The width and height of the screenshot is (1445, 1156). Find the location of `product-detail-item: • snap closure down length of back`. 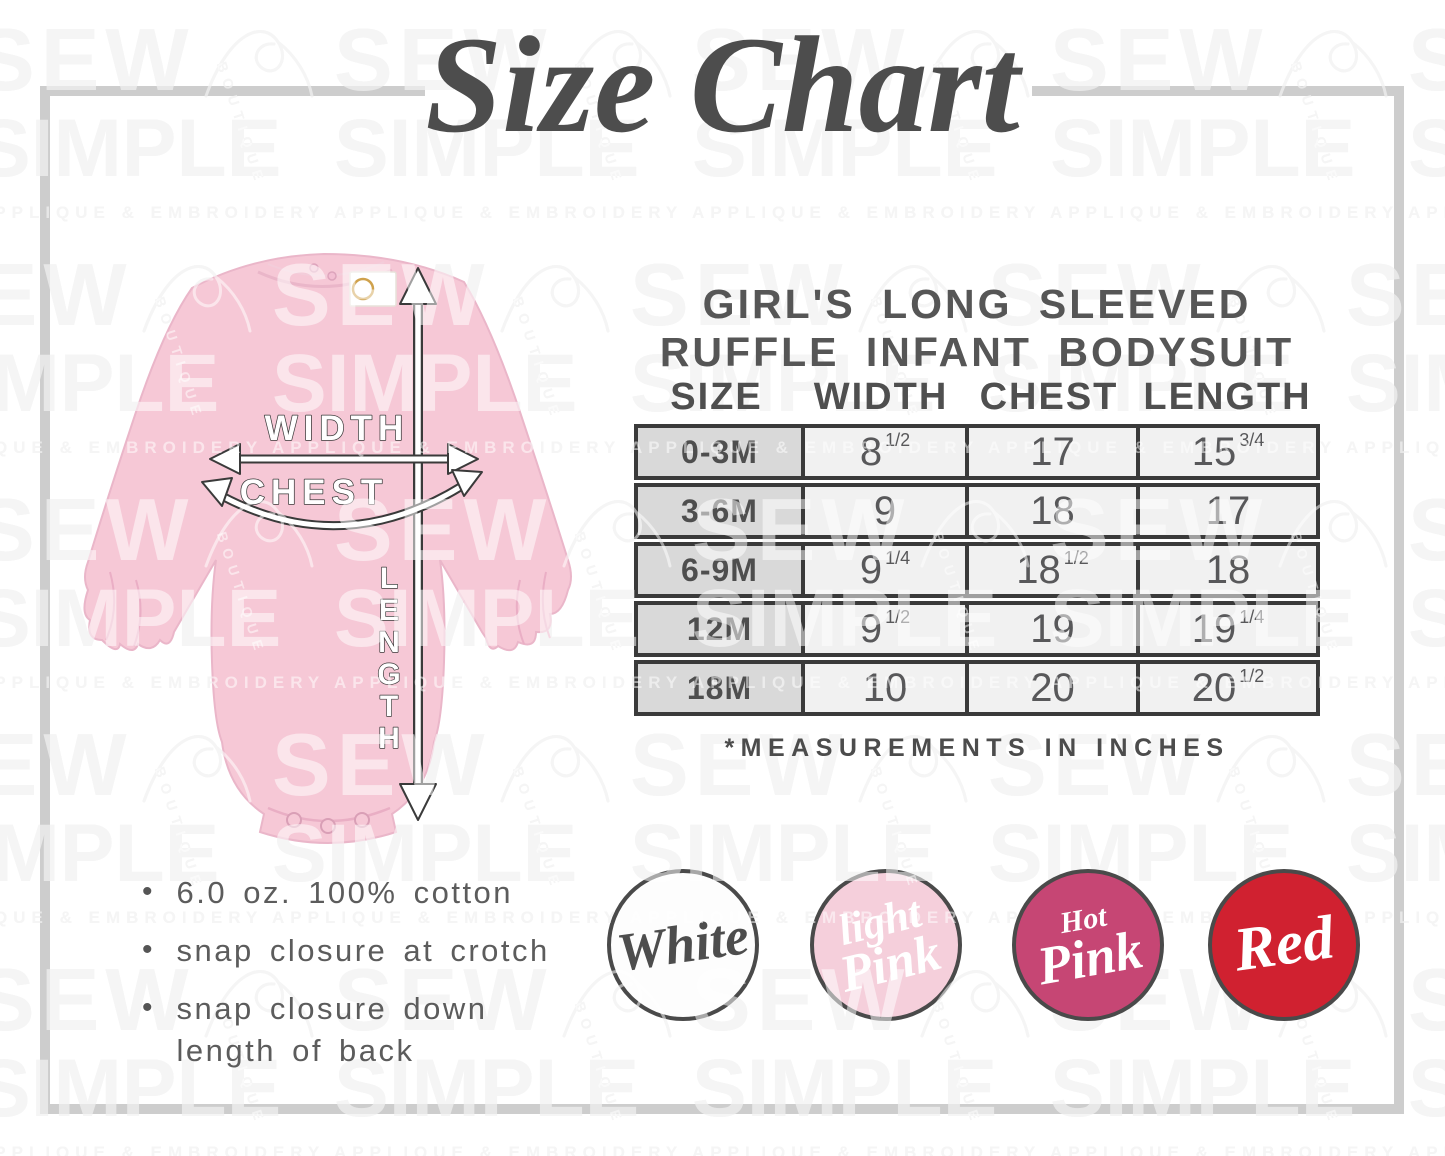

product-detail-item: • snap closure down length of back is located at coordinates (360, 1030).